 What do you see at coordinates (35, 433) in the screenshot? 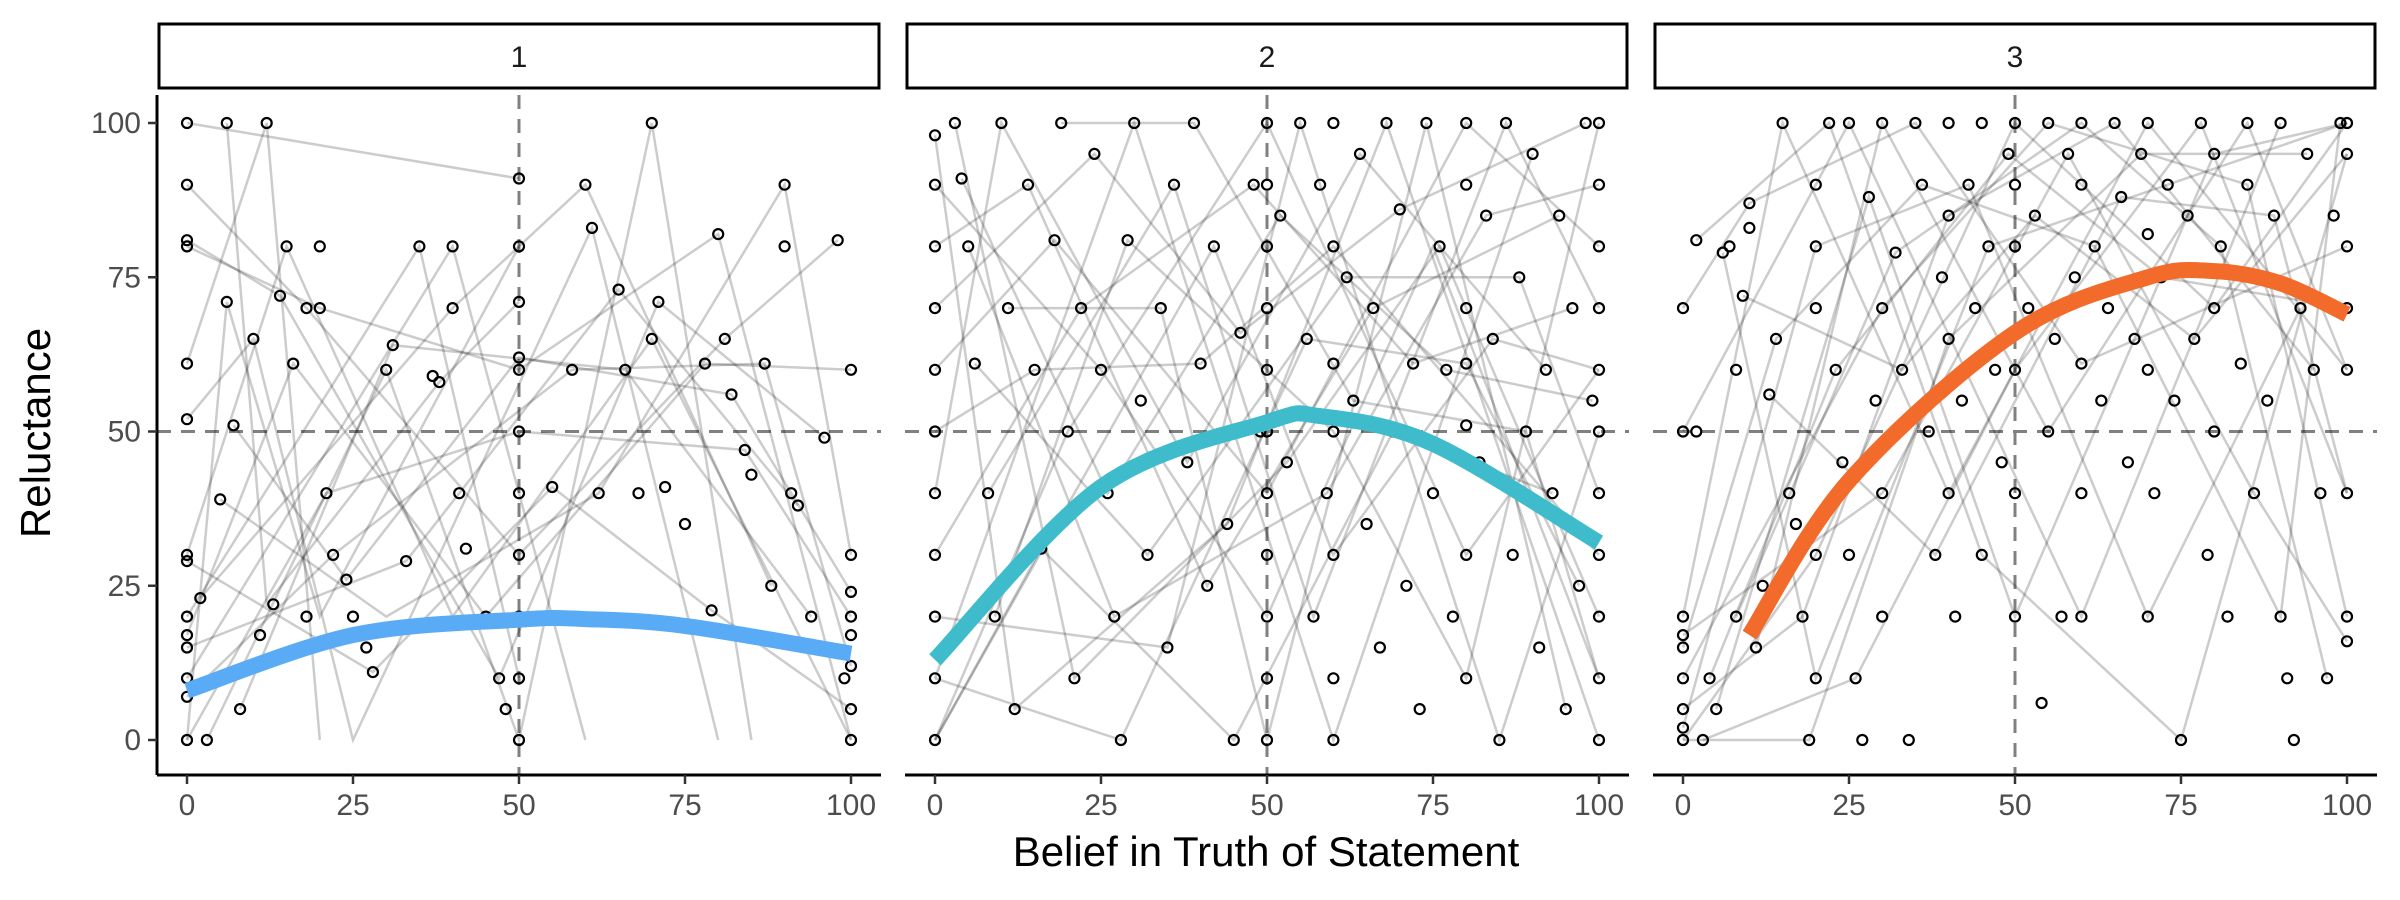
I see `y-axis-title: Reluctance` at bounding box center [35, 433].